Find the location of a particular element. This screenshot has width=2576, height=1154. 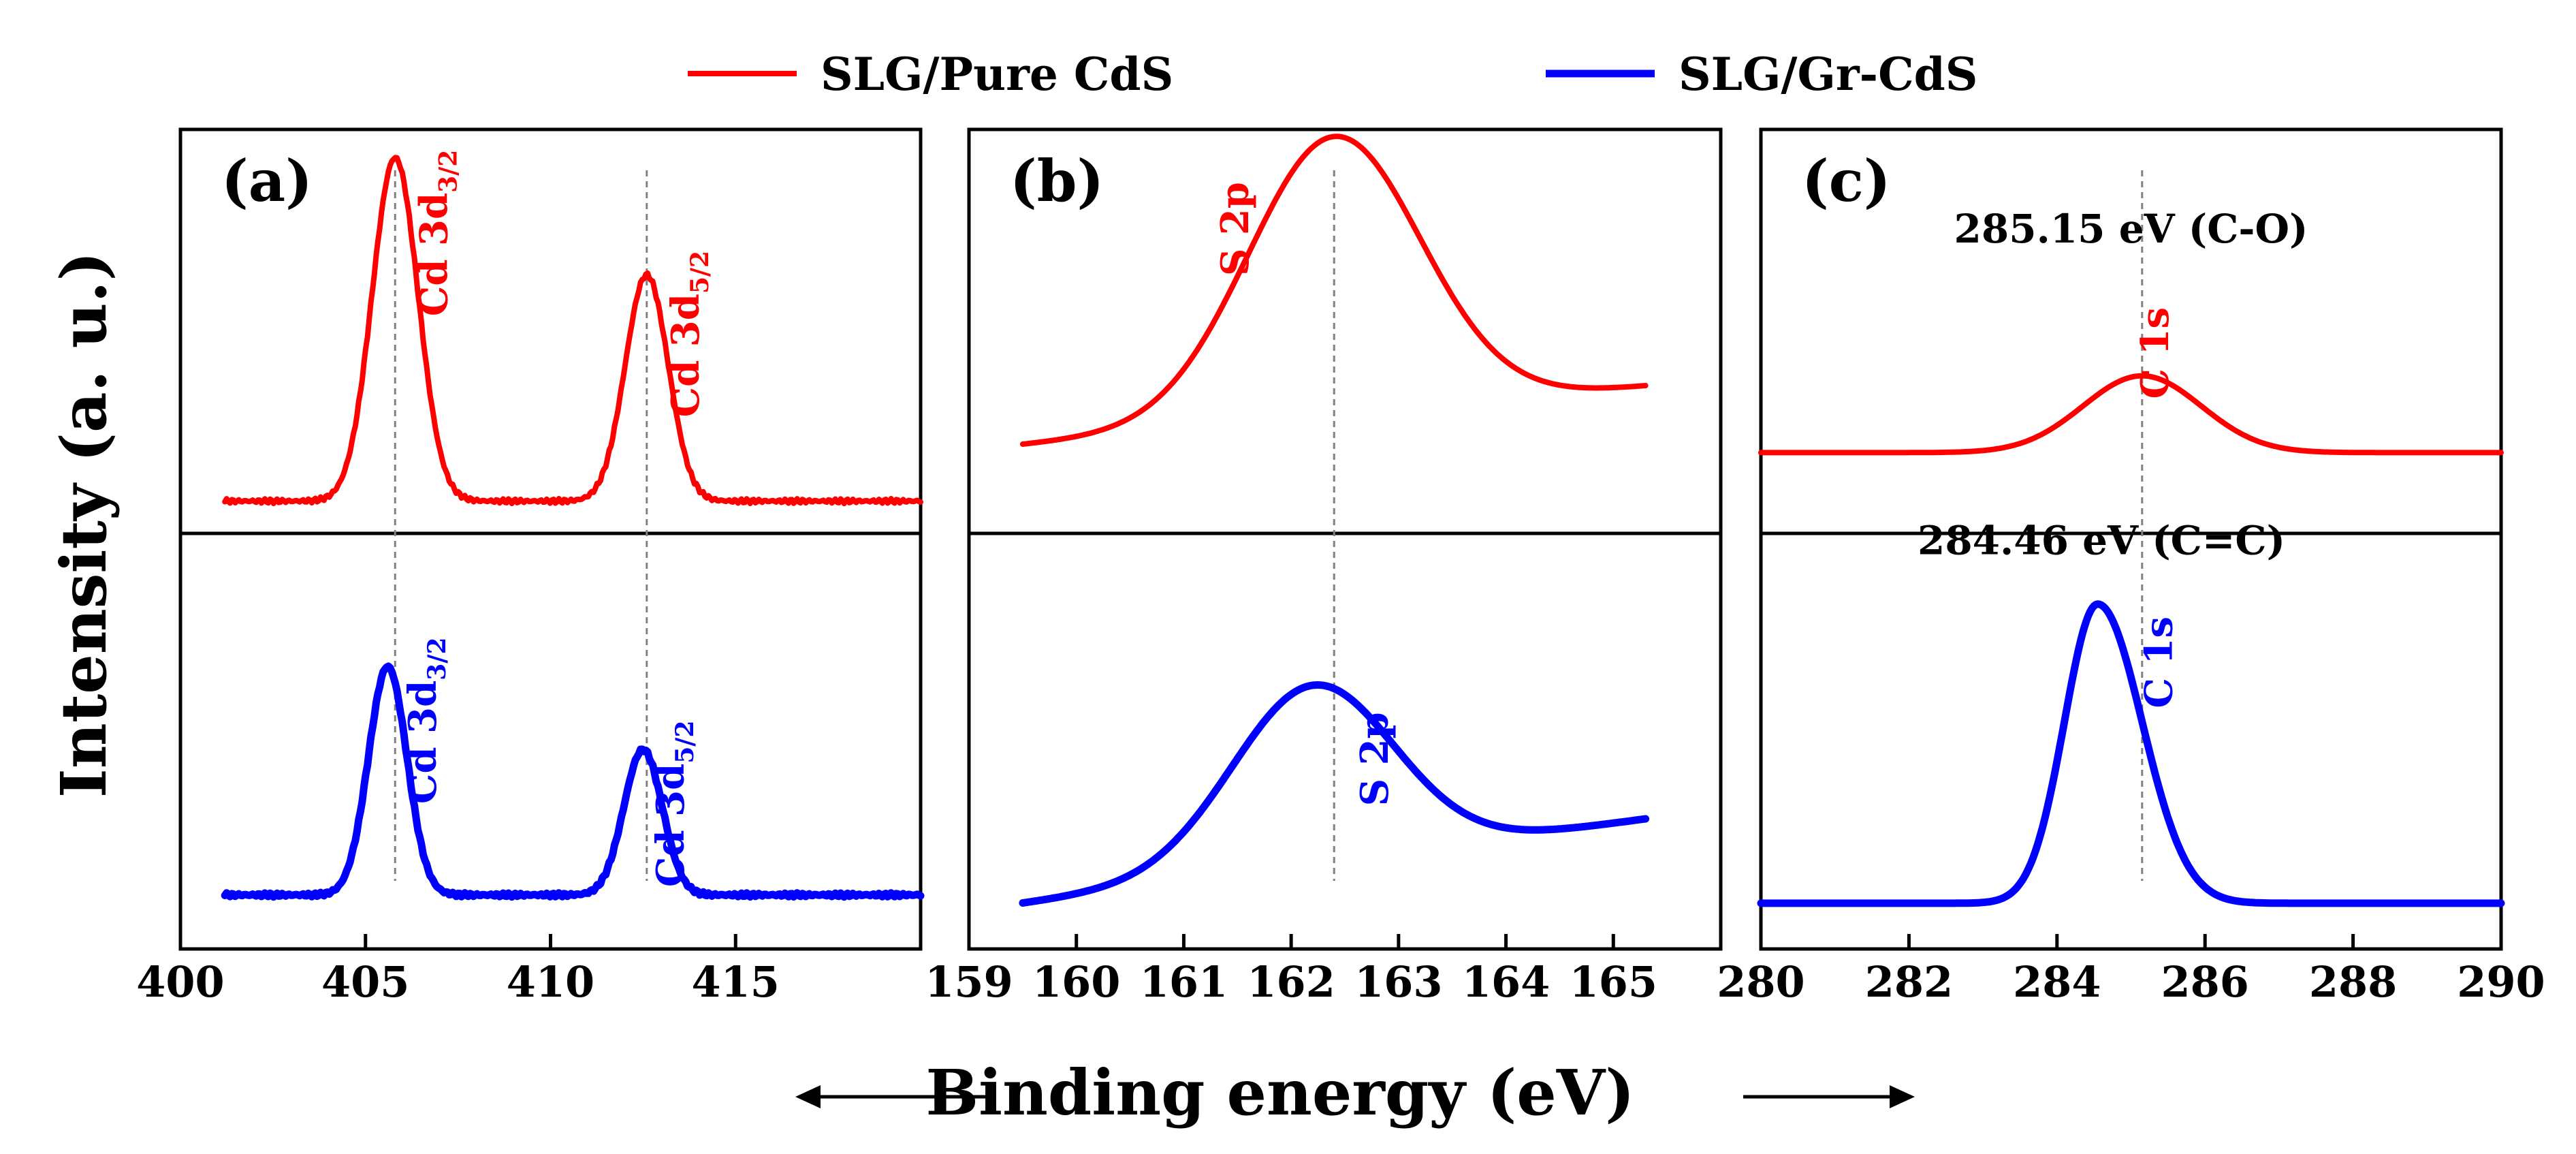

x-tick-label: 280 is located at coordinates (1760, 982).